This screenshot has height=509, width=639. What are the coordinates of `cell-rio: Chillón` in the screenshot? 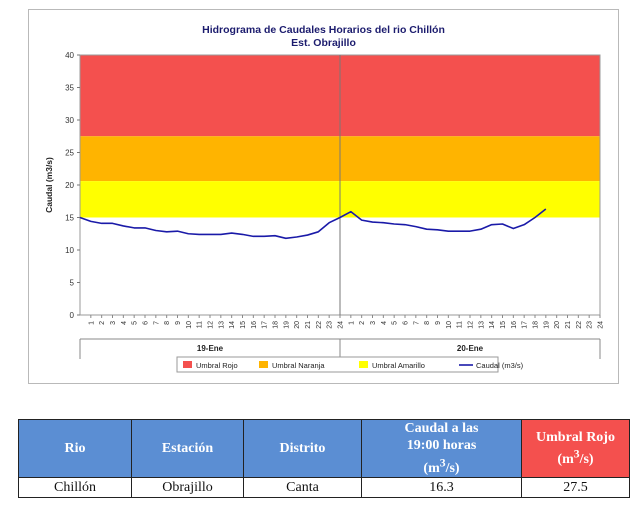 It's located at (75, 487).